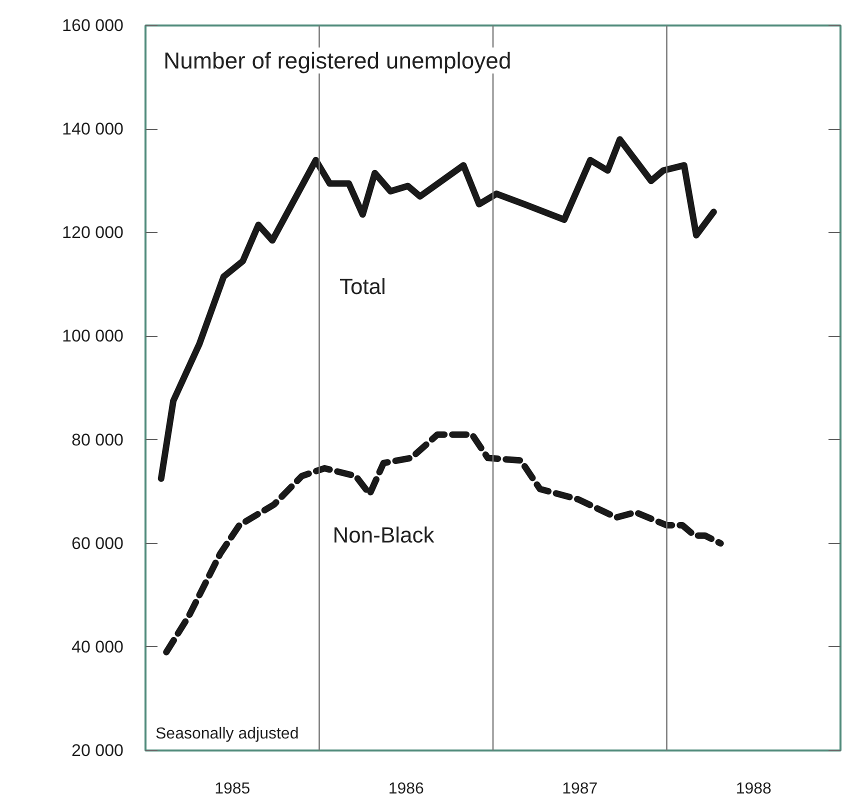  Describe the element at coordinates (227, 734) in the screenshot. I see `annotation: Seasonally adjusted` at that location.